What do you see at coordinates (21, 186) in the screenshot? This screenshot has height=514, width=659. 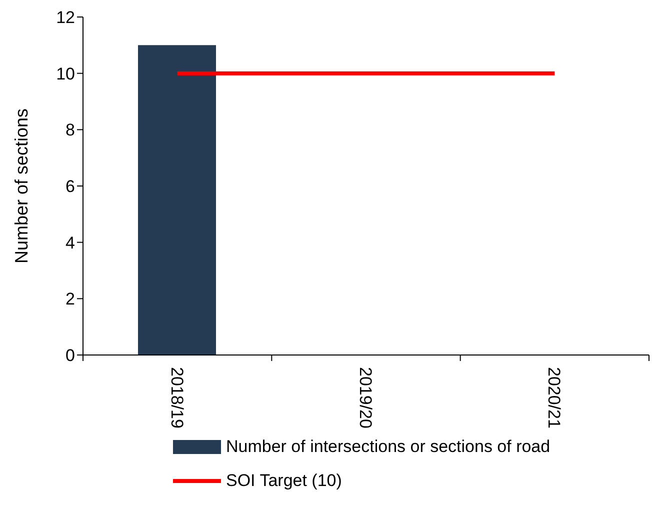 I see `y-axis-title: Number of sections` at bounding box center [21, 186].